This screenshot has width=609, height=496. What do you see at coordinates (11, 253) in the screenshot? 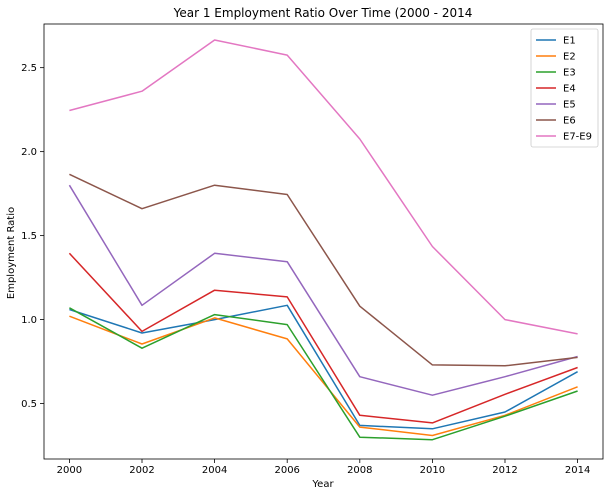
I see `y-axis-label: Employment Ratio` at bounding box center [11, 253].